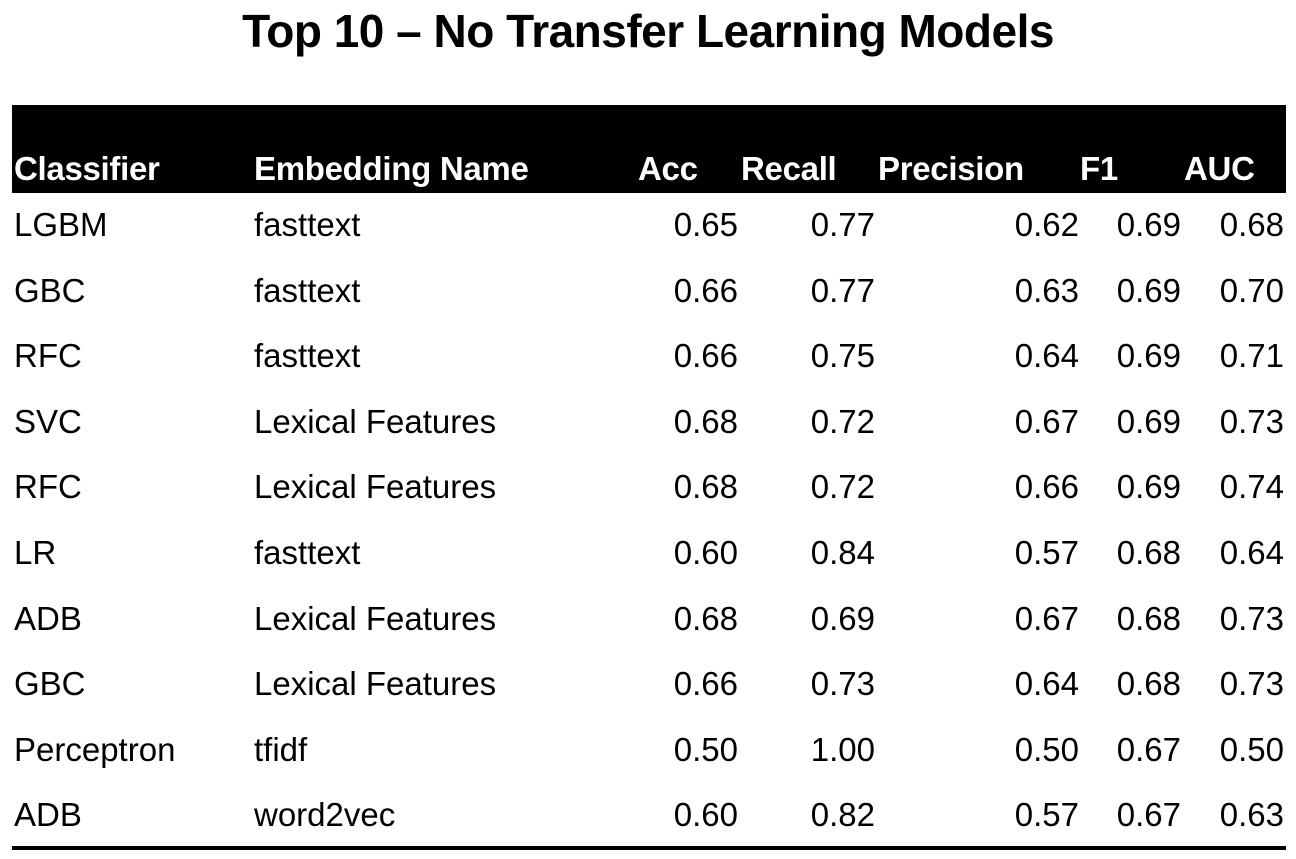  Describe the element at coordinates (842, 749) in the screenshot. I see `cell-recall: 1.00` at that location.